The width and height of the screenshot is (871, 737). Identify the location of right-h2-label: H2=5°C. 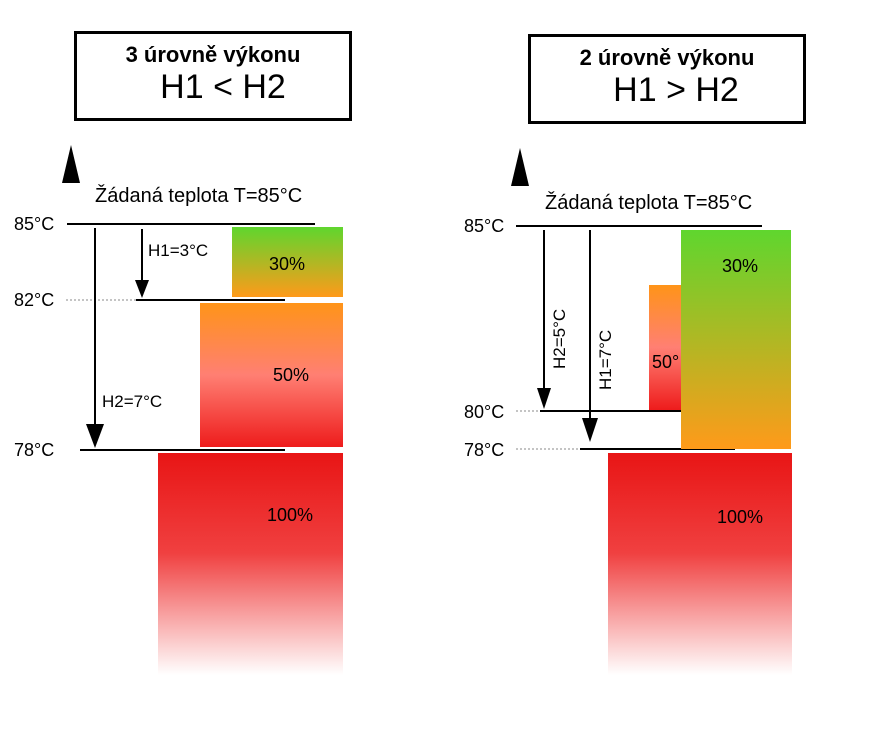
(559, 339).